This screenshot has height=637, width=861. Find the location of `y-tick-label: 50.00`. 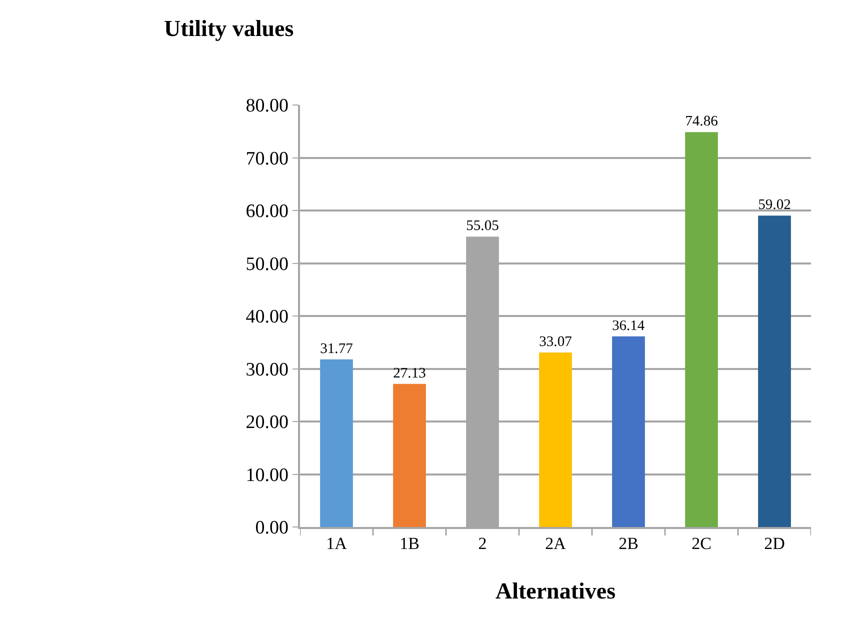

y-tick-label: 50.00 is located at coordinates (267, 264).